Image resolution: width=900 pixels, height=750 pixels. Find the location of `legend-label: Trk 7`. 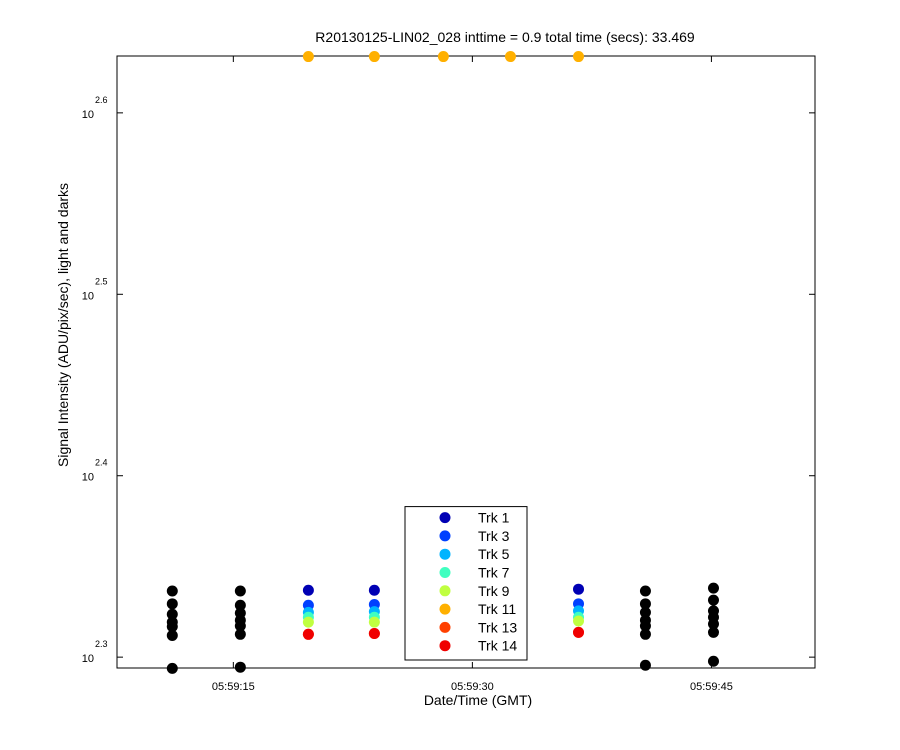

legend-label: Trk 7 is located at coordinates (494, 573).